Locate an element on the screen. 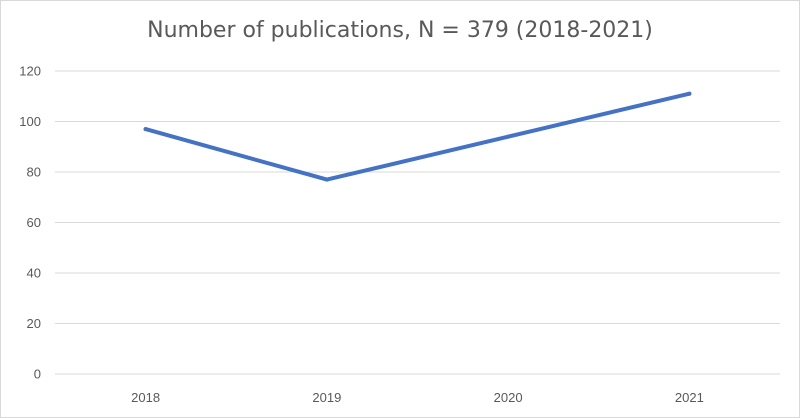 Image resolution: width=800 pixels, height=418 pixels. series-group is located at coordinates (417, 136).